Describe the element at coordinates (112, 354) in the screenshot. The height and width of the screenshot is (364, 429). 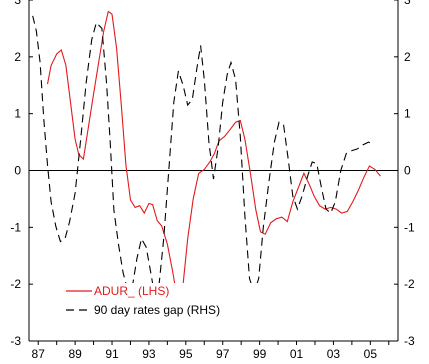
I see `x-tick-label: 91` at that location.